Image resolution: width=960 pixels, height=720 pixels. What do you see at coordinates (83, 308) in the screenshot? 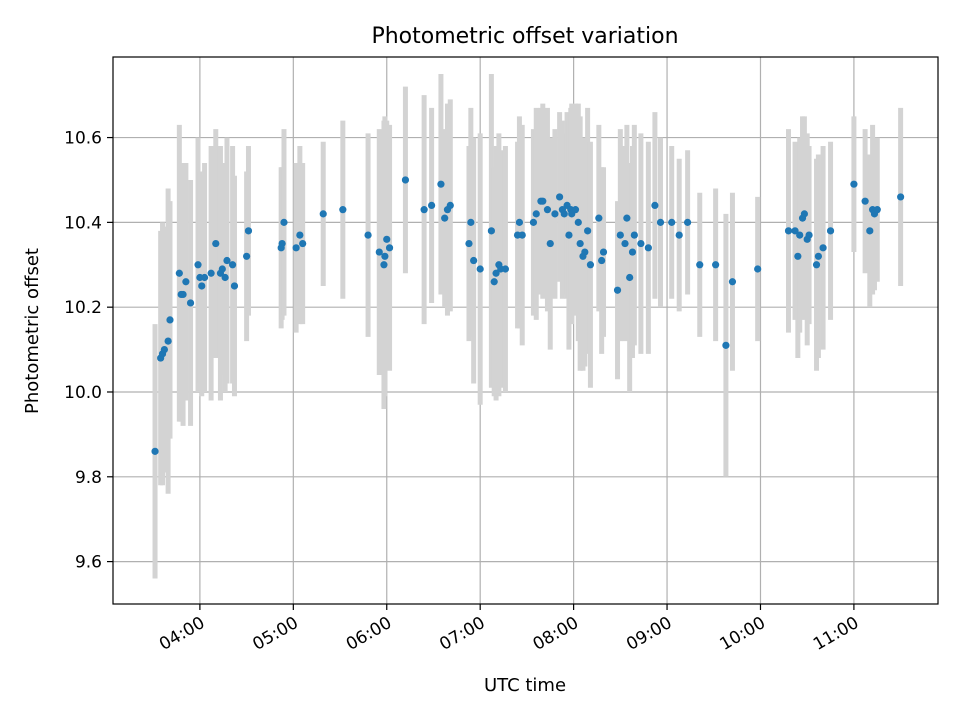
I see `y-tick-label: 10.2` at bounding box center [83, 308].